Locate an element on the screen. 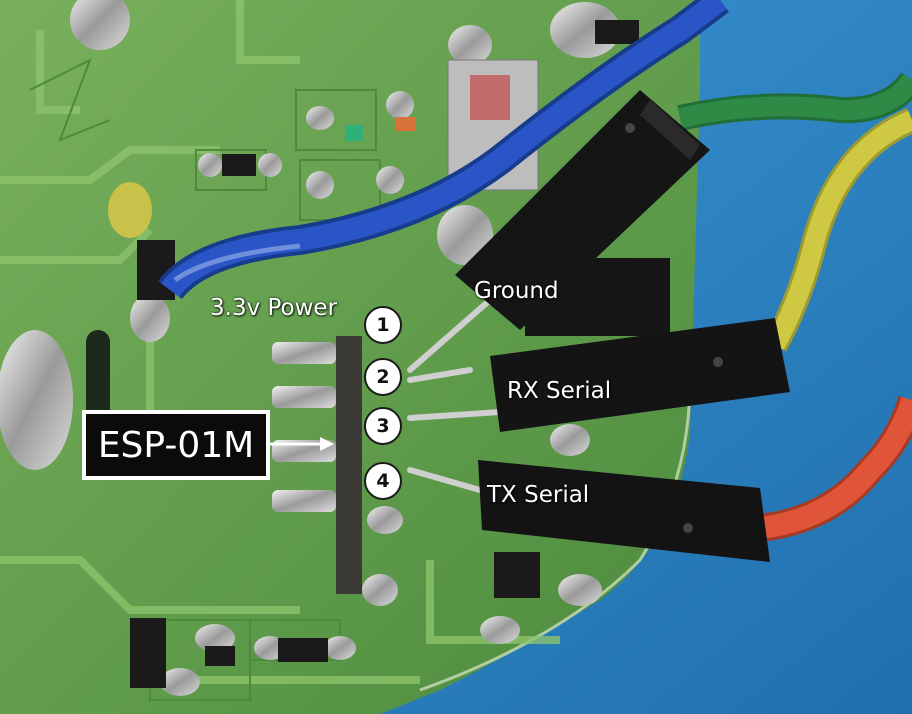 This screenshot has width=912, height=714. yellow-wire is located at coordinates (839, 230).